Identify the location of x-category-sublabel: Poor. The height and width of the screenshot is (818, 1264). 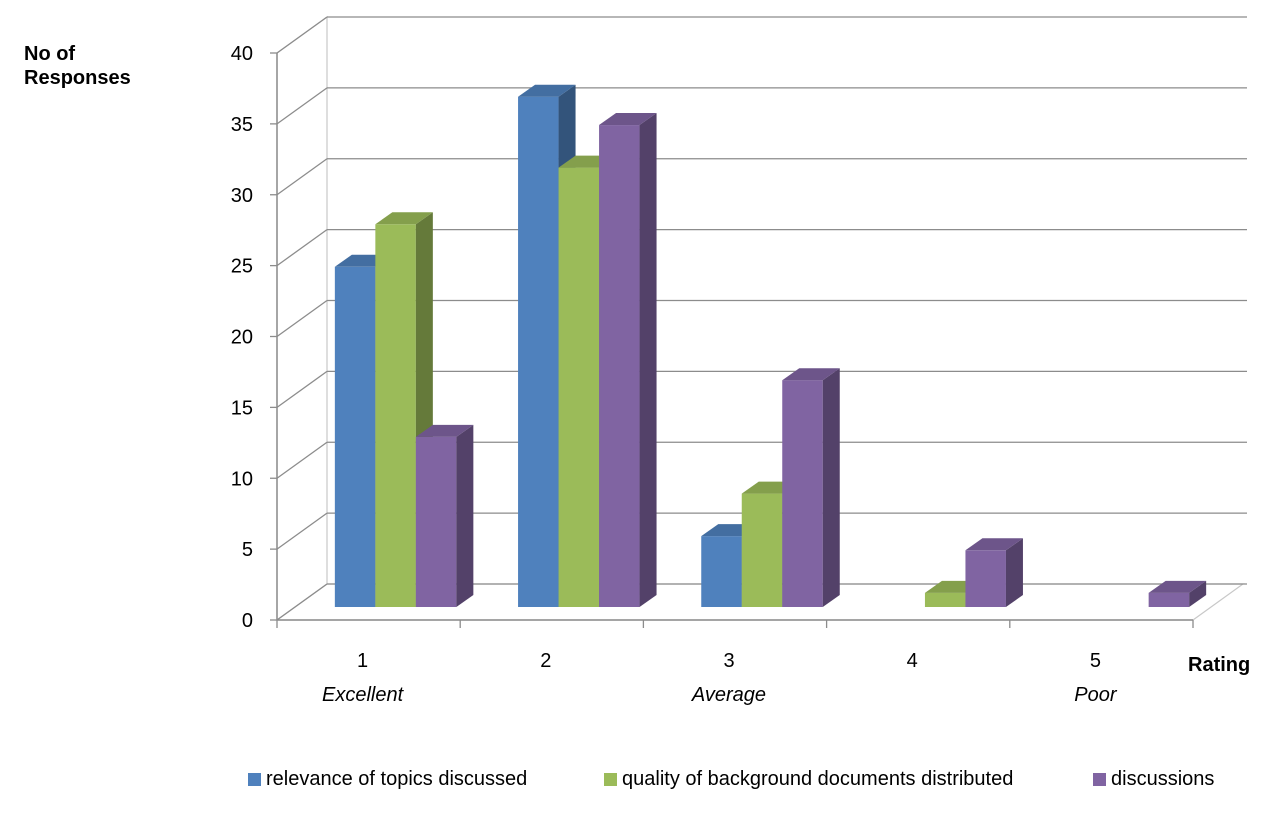
(1096, 695).